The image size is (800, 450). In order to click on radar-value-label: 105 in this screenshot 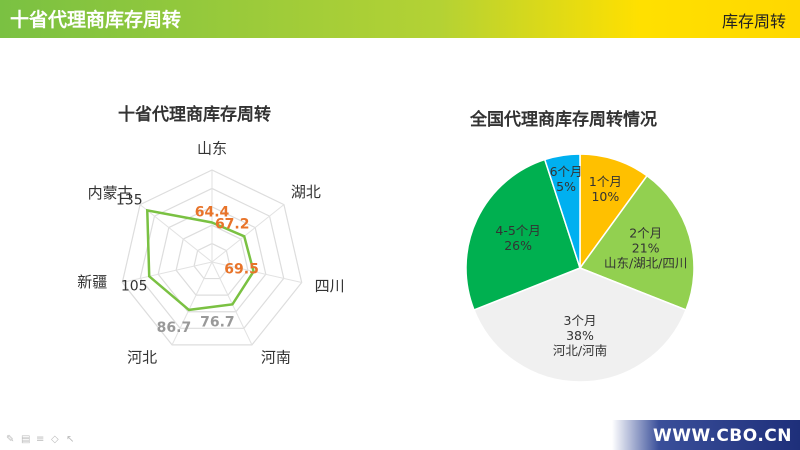, I will do `click(134, 286)`.